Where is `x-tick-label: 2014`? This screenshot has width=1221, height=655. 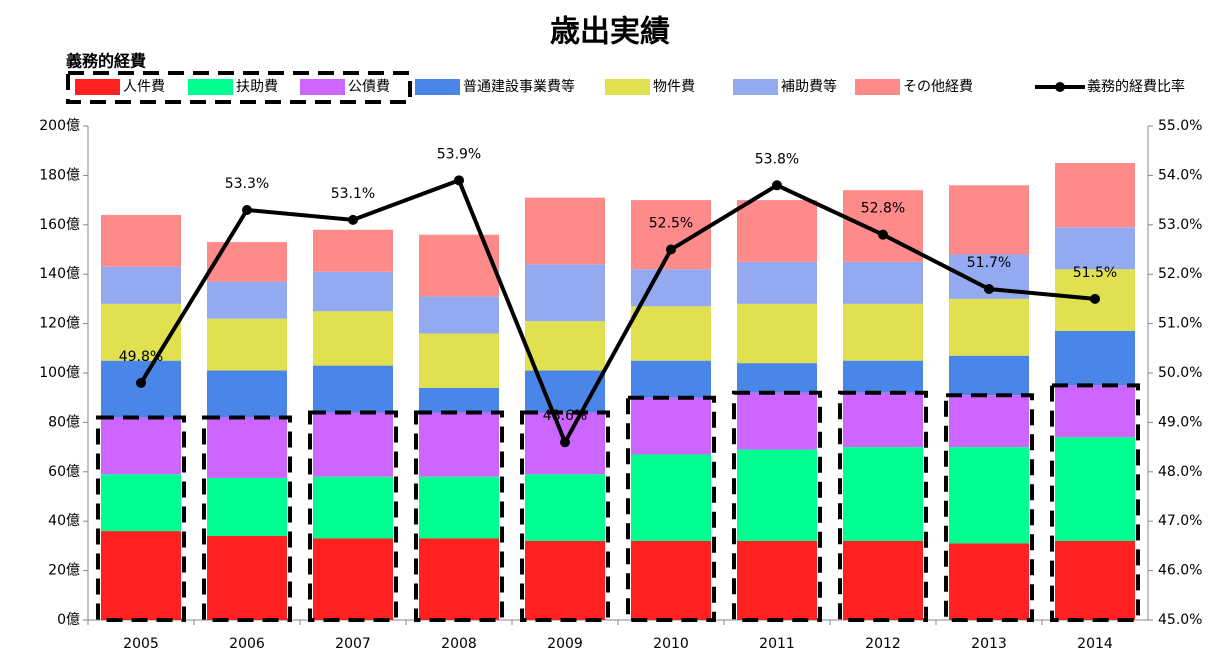 x-tick-label: 2014 is located at coordinates (1095, 644).